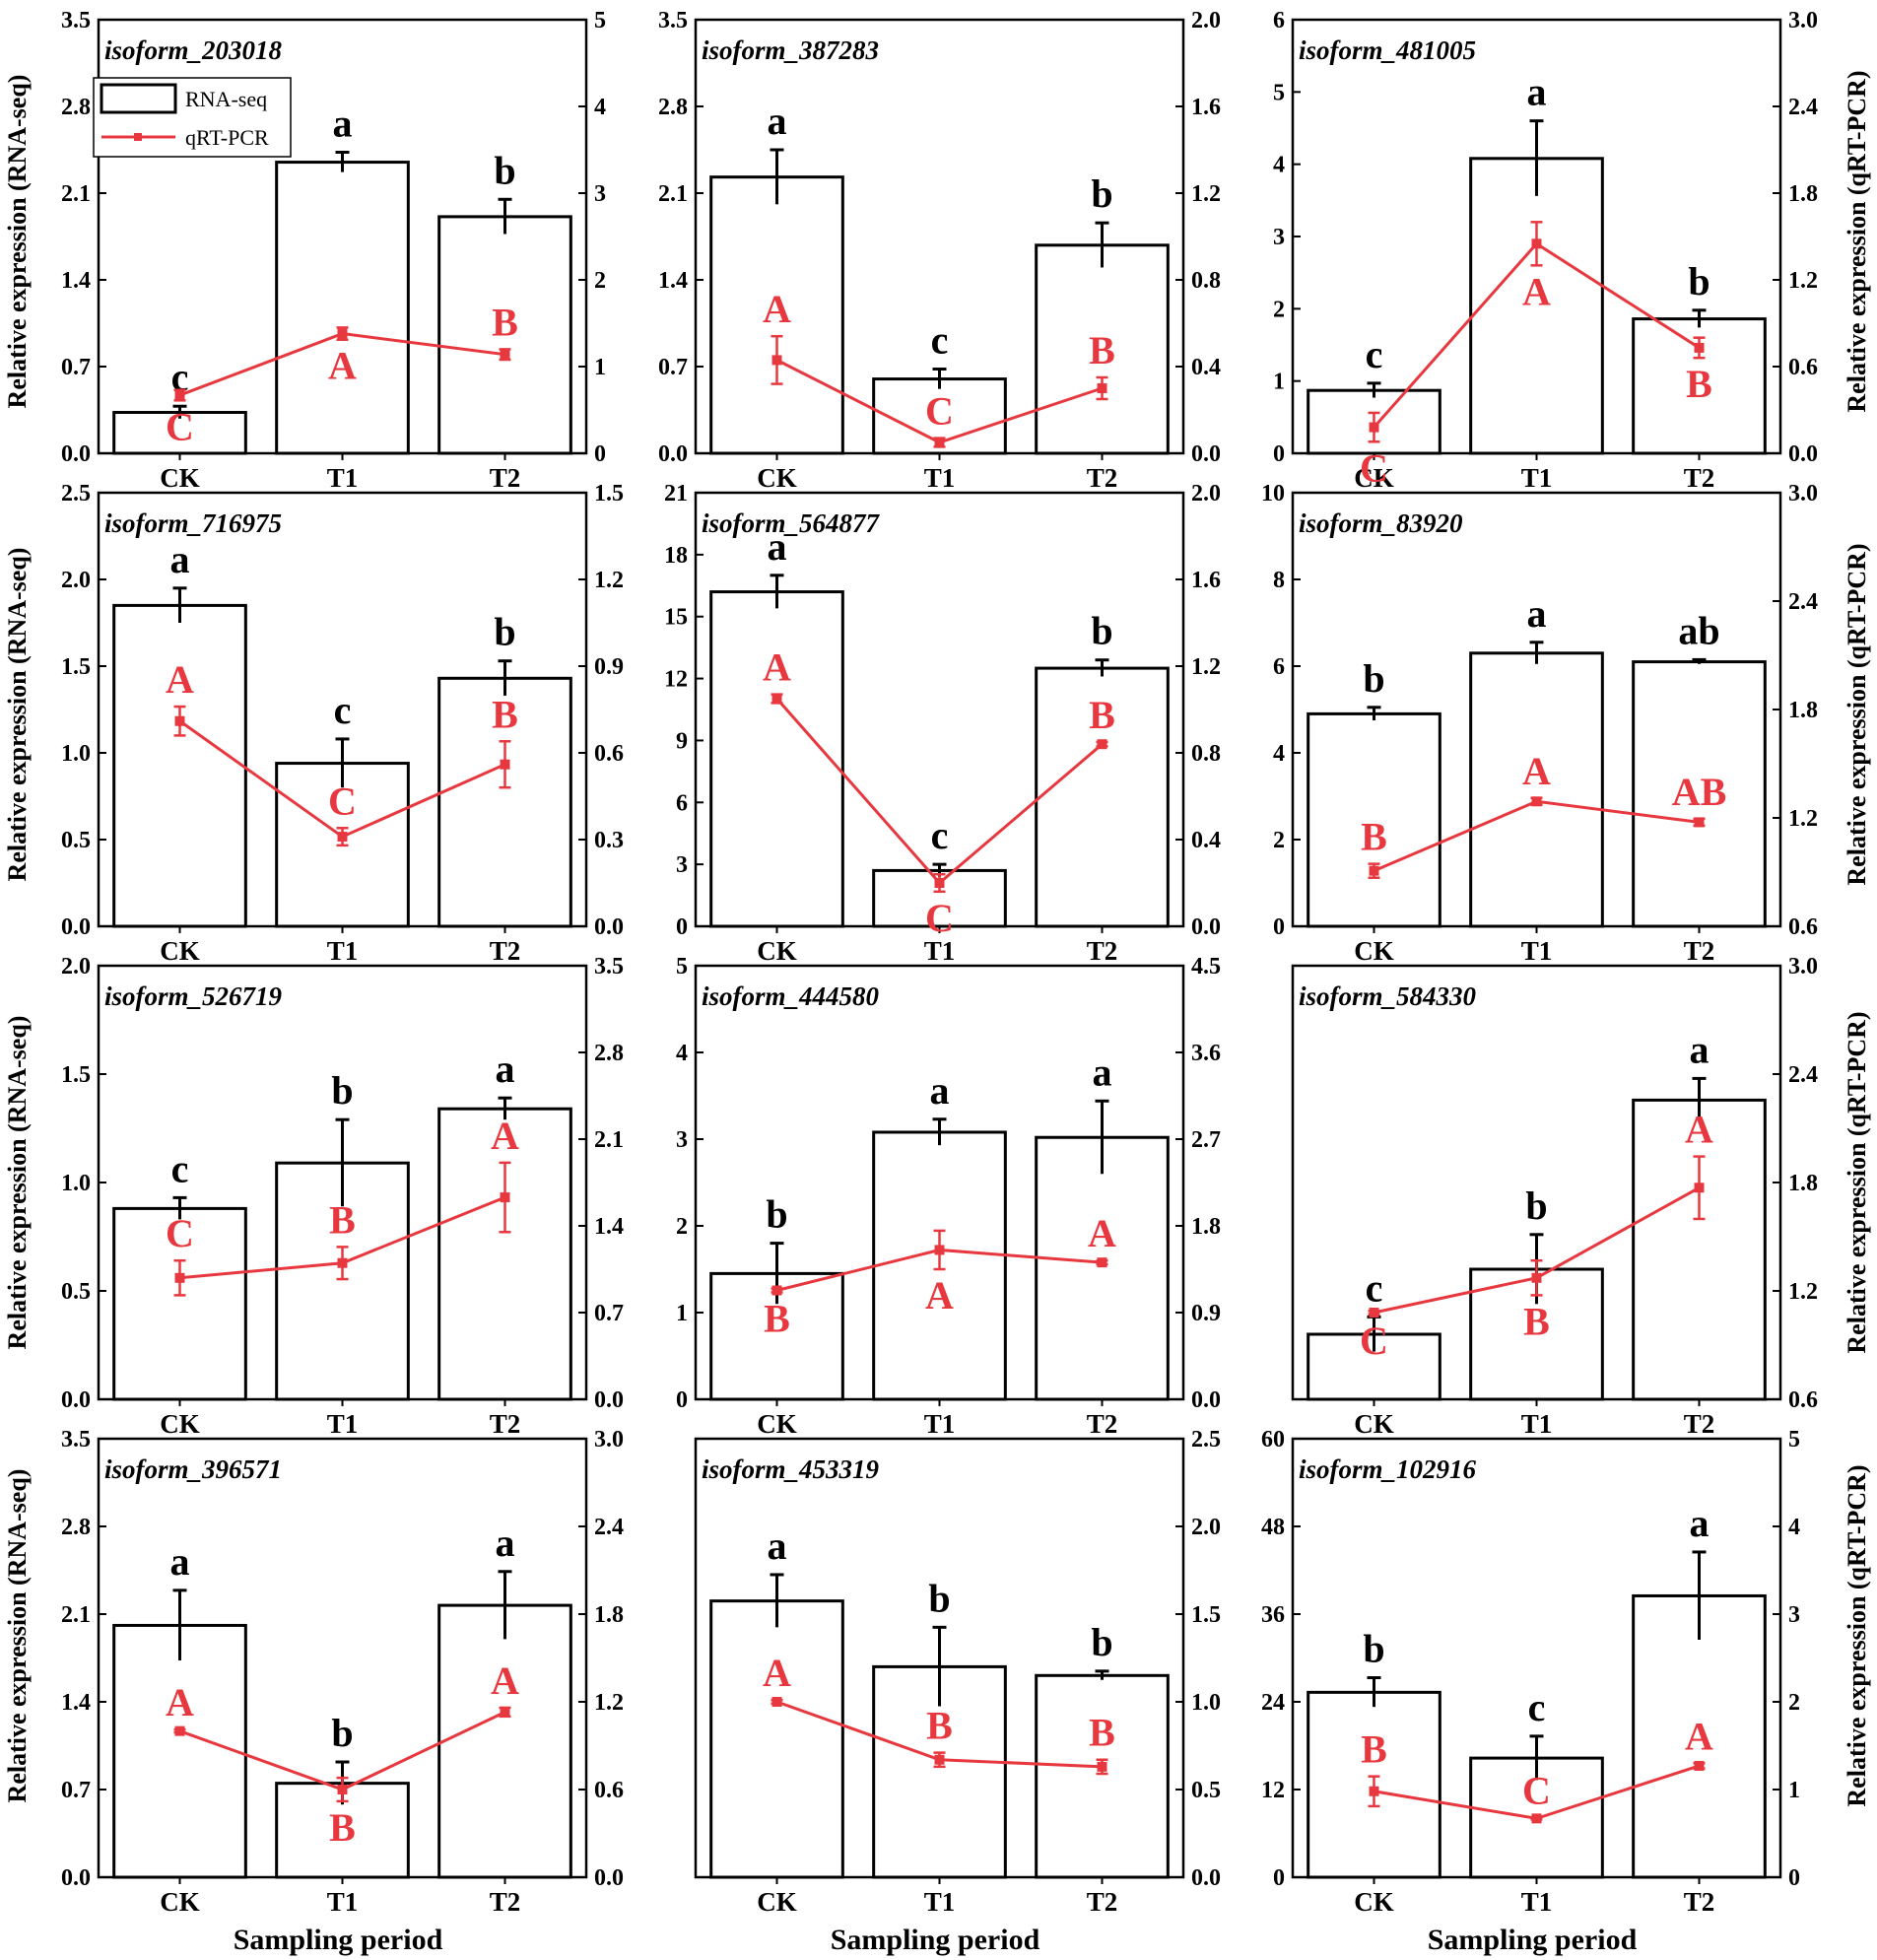 Image resolution: width=1877 pixels, height=1960 pixels. What do you see at coordinates (1206, 367) in the screenshot?
I see `panel-2-right-tick-label: 0.4` at bounding box center [1206, 367].